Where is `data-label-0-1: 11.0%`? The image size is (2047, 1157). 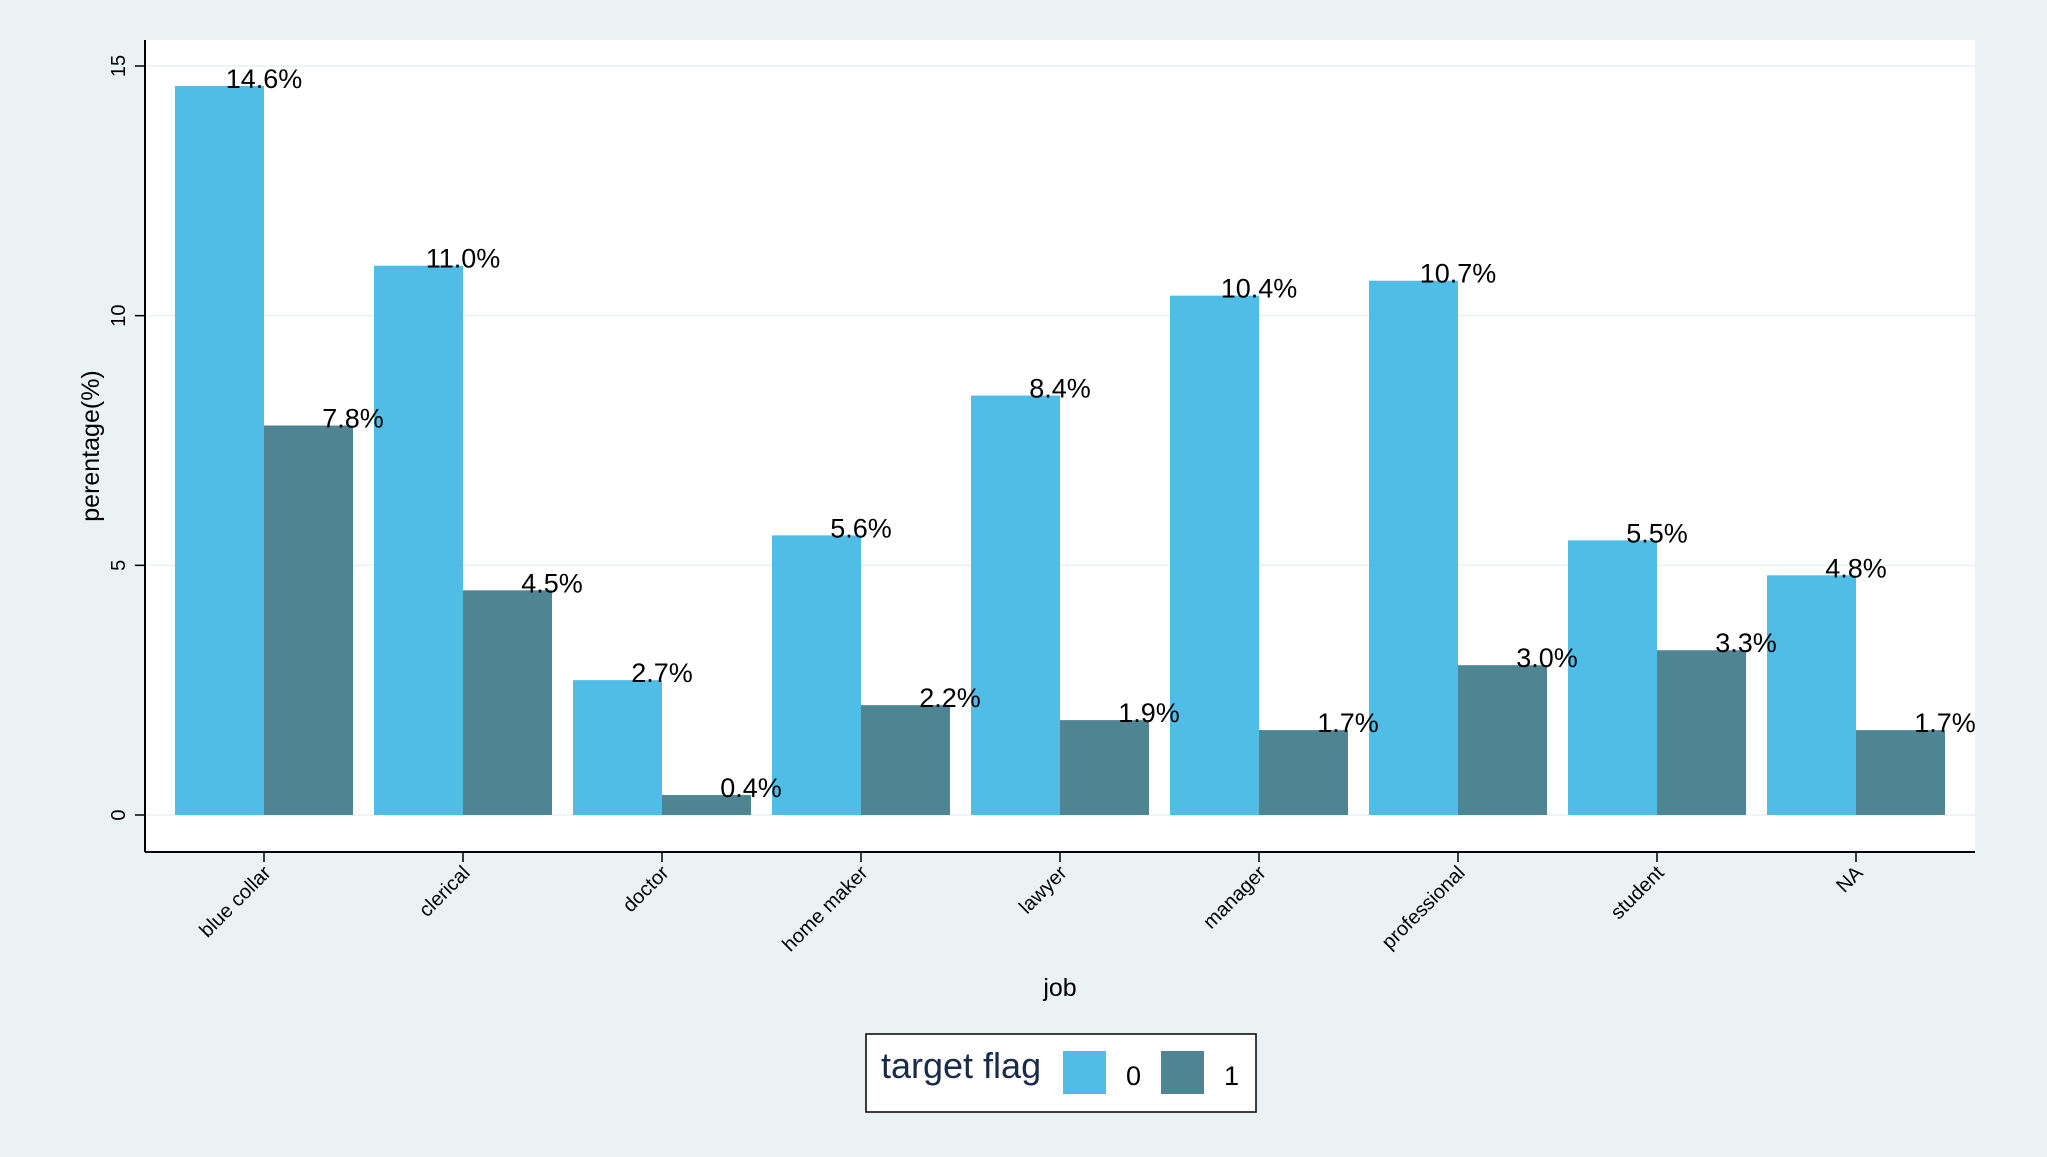 data-label-0-1: 11.0% is located at coordinates (463, 259).